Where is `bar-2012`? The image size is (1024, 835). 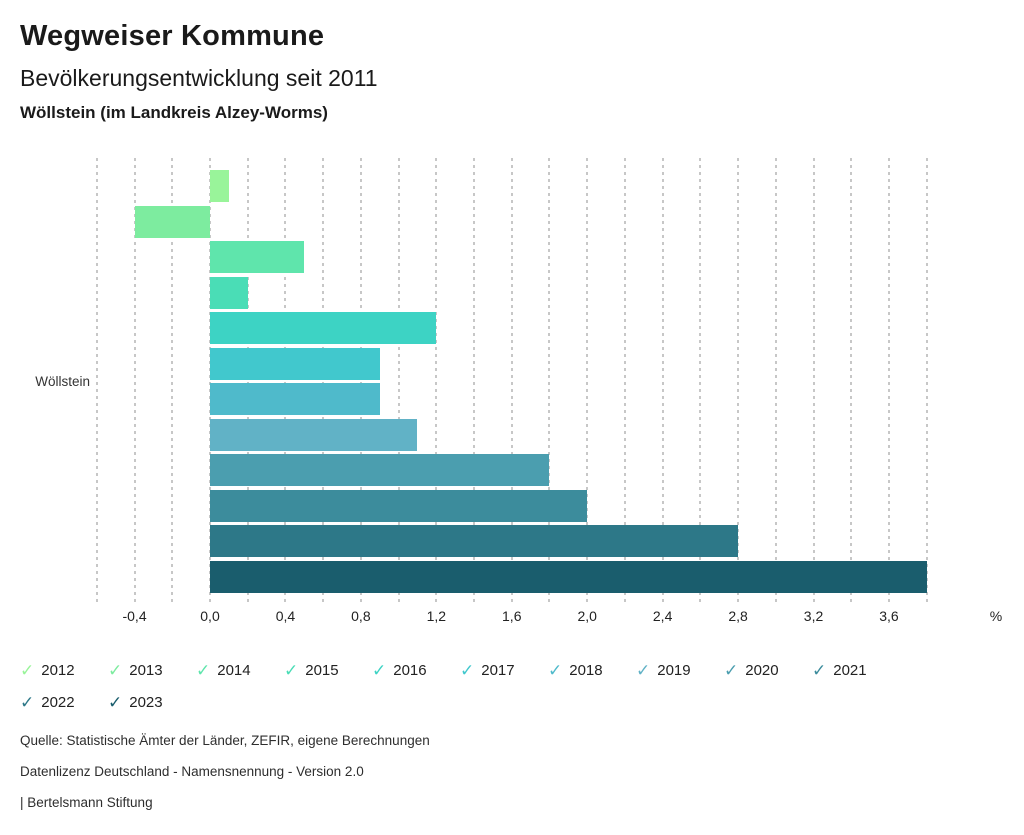
bar-2012 is located at coordinates (219, 186).